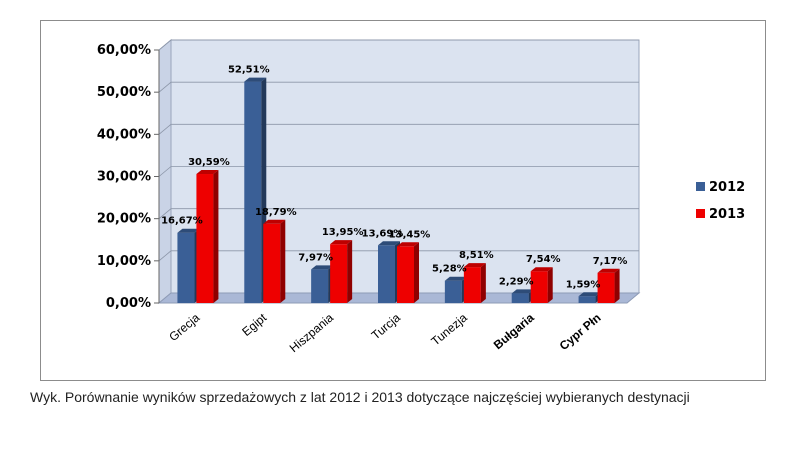 The width and height of the screenshot is (805, 453). I want to click on bar-2013-tunezja, so click(474, 283).